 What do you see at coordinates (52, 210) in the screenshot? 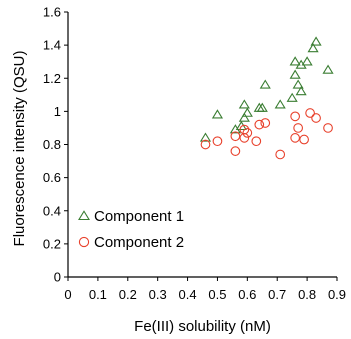
I see `y-tick-label: 0.4` at bounding box center [52, 210].